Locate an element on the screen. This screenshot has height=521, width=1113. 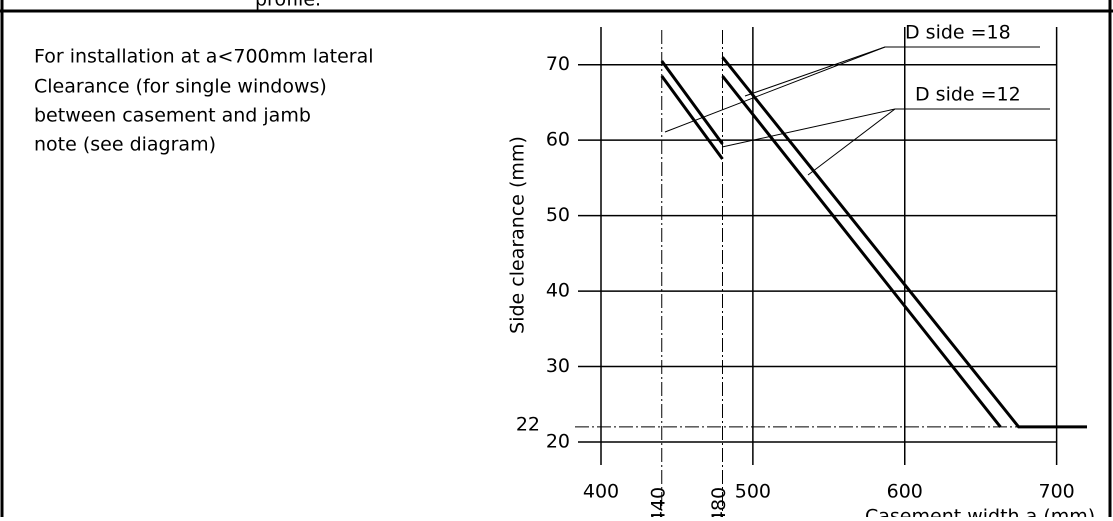
x-axis-label: Casement width a (mm) is located at coordinates (980, 512).